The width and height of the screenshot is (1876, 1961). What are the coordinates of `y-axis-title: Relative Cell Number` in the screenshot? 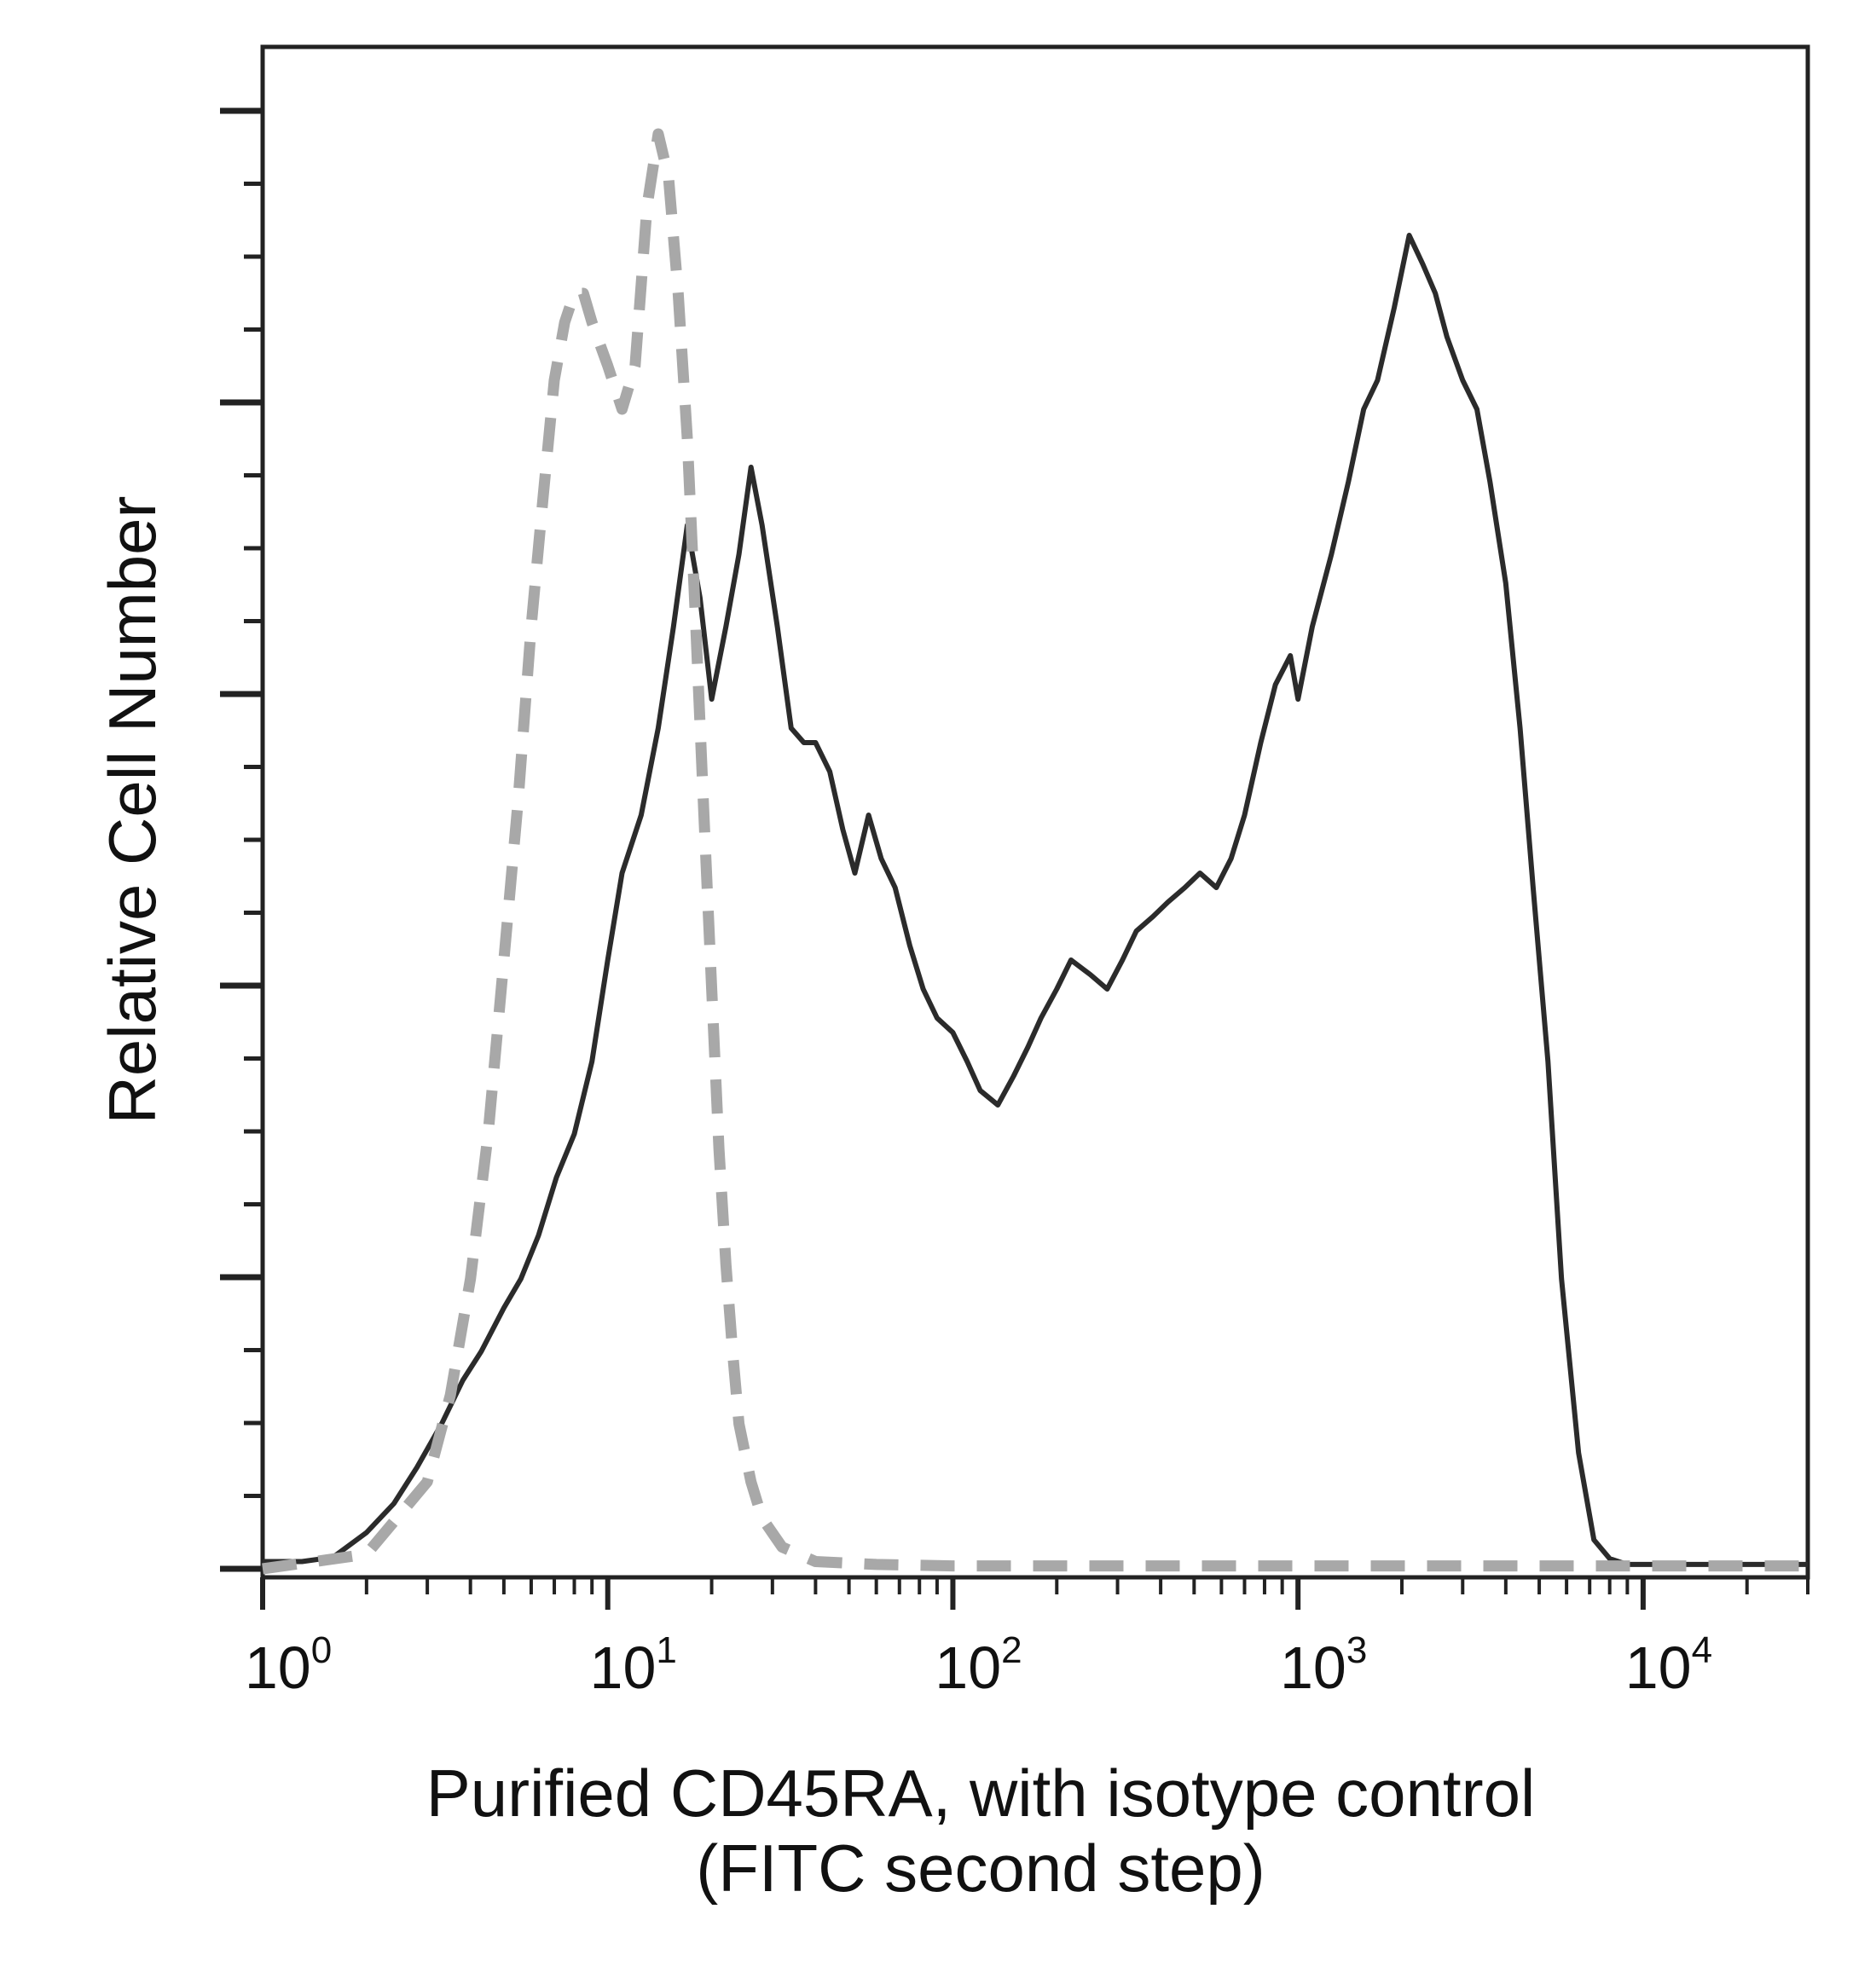 It's located at (132, 810).